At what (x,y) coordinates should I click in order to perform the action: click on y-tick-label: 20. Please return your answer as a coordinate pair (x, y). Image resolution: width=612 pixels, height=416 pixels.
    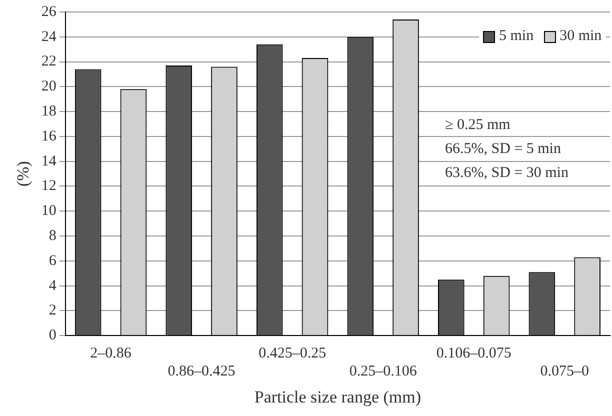
    Looking at the image, I should click on (48, 86).